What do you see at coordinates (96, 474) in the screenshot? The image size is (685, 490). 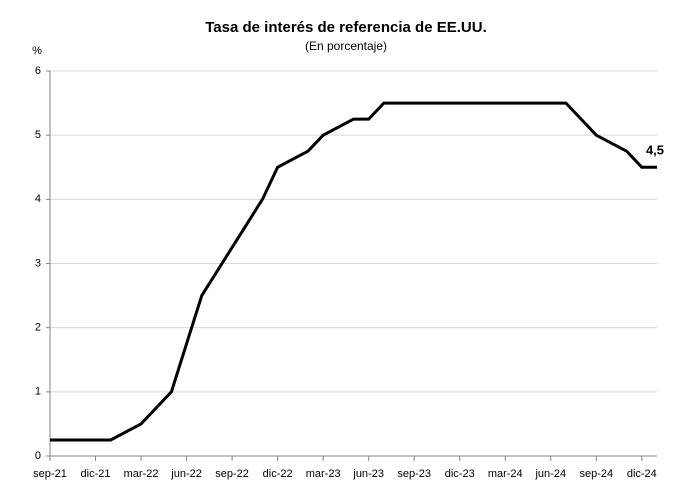 I see `x-tick-label: dic-21` at bounding box center [96, 474].